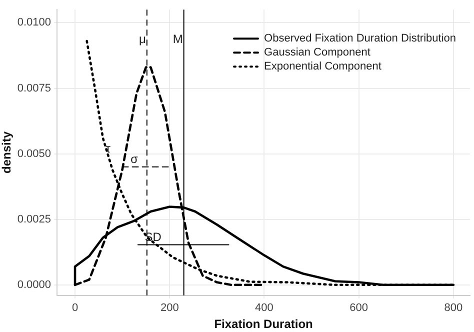  I want to click on y-tick-label: 0.0025, so click(34, 219).